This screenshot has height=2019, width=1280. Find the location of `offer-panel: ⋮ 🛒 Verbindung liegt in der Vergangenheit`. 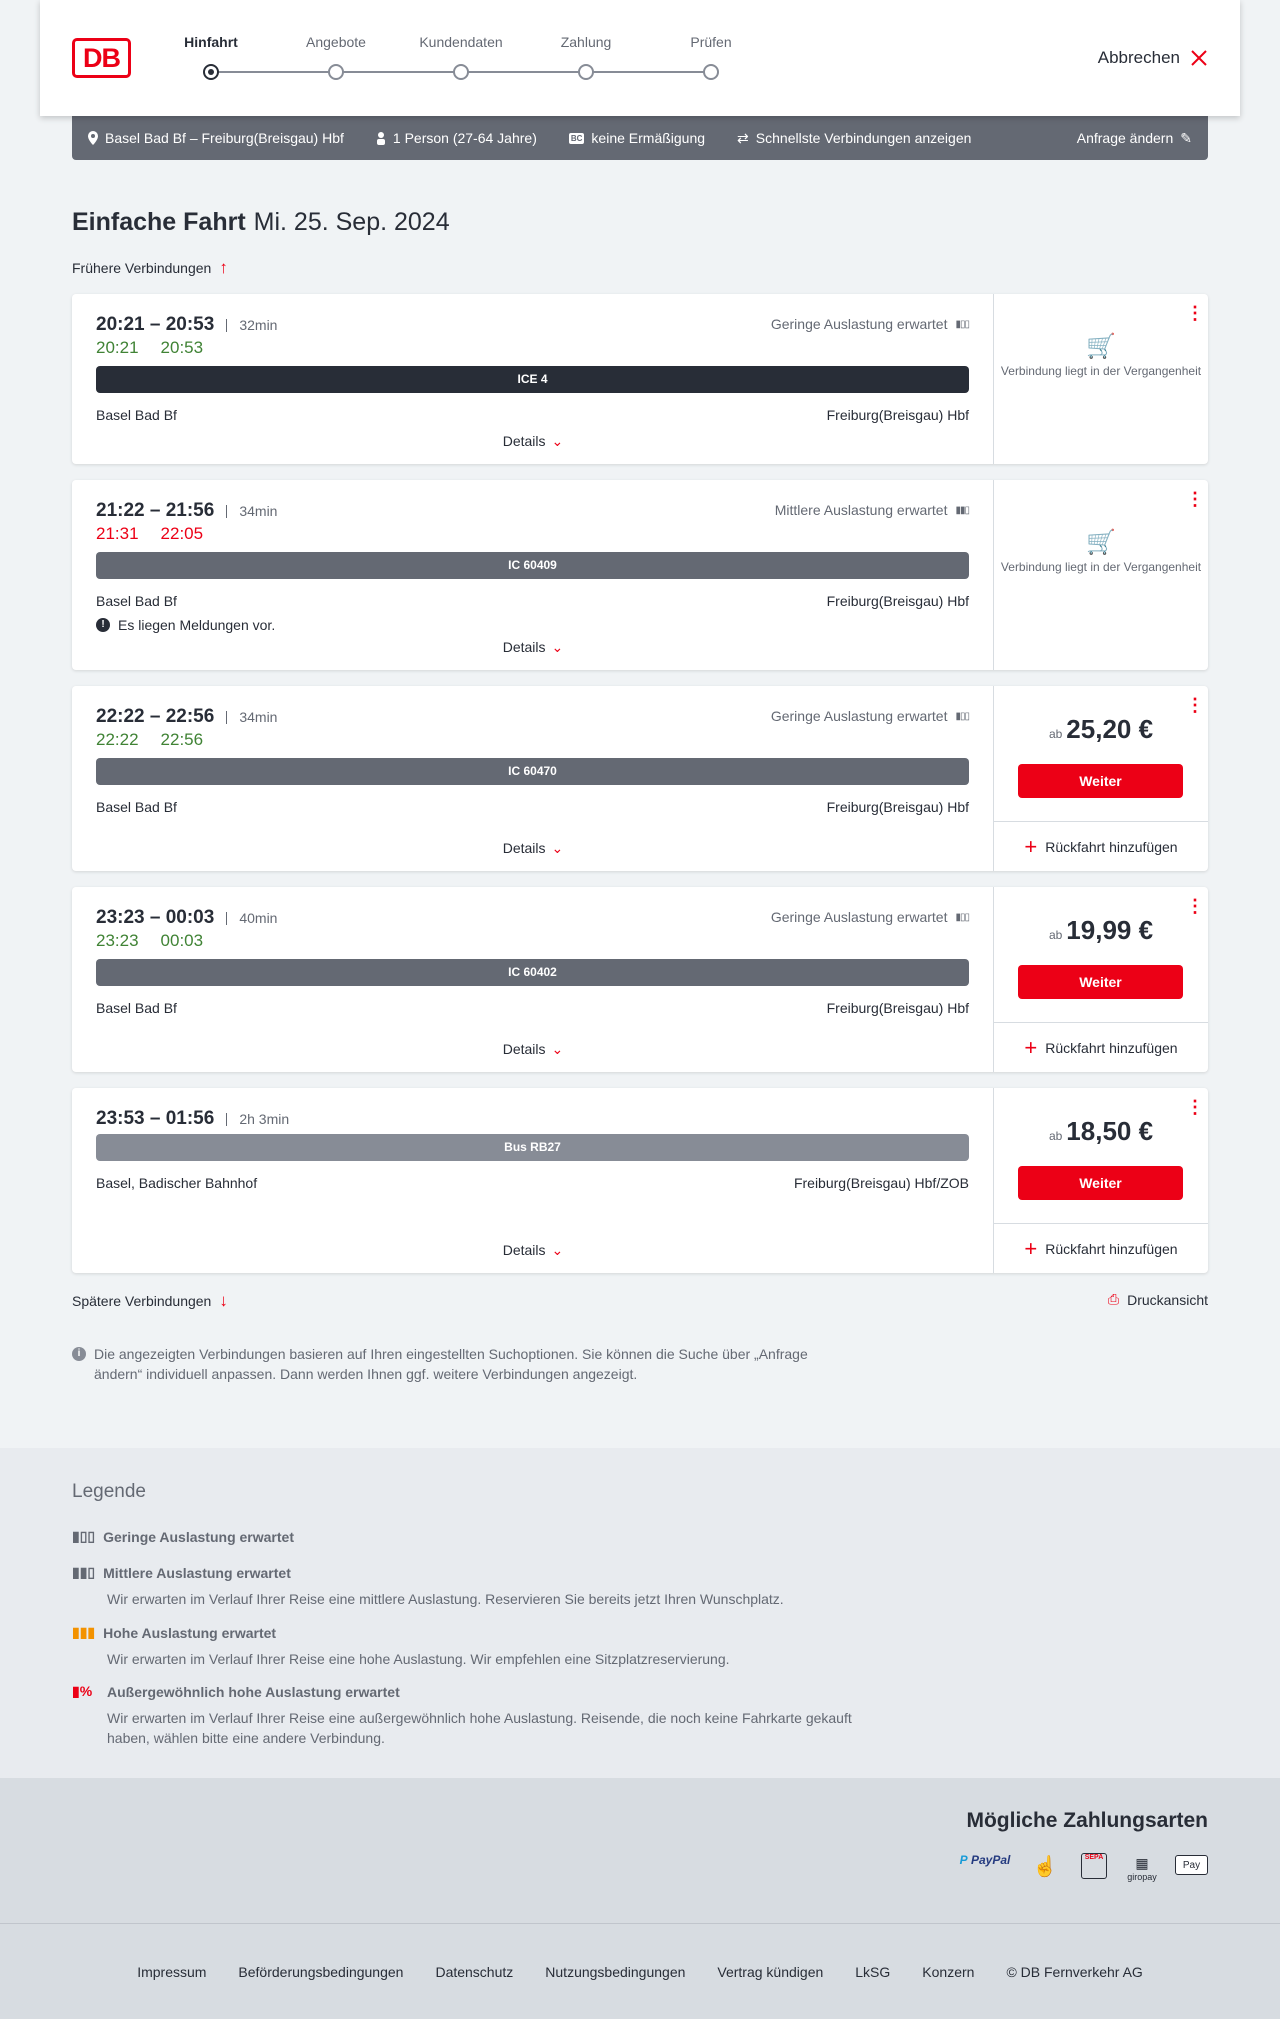

offer-panel: ⋮ 🛒 Verbindung liegt in der Vergangenheit is located at coordinates (1101, 379).